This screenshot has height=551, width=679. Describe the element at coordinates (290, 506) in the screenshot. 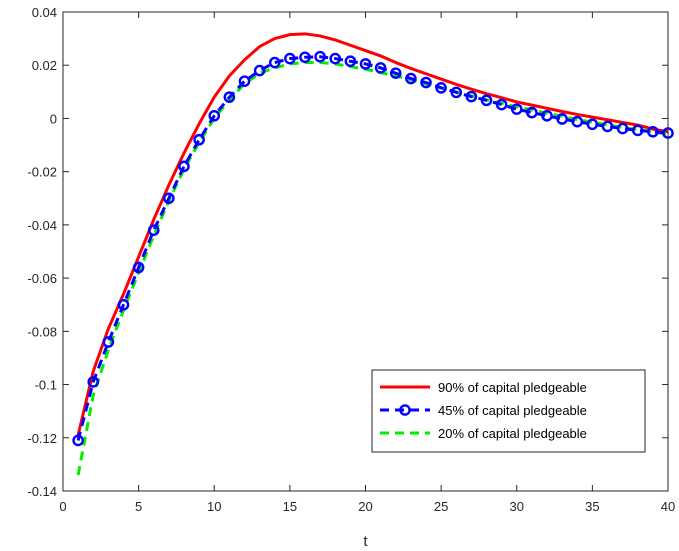

I see `x-tick-label: 15` at that location.